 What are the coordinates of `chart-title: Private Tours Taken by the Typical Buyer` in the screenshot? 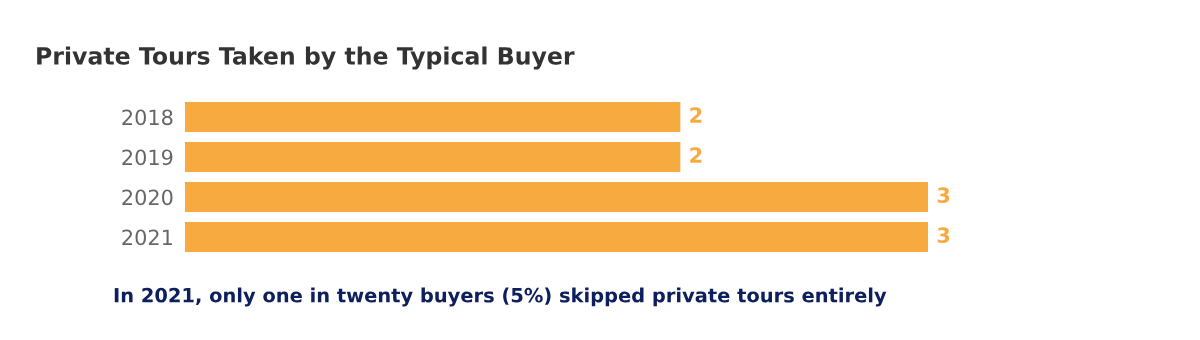 It's located at (306, 58).